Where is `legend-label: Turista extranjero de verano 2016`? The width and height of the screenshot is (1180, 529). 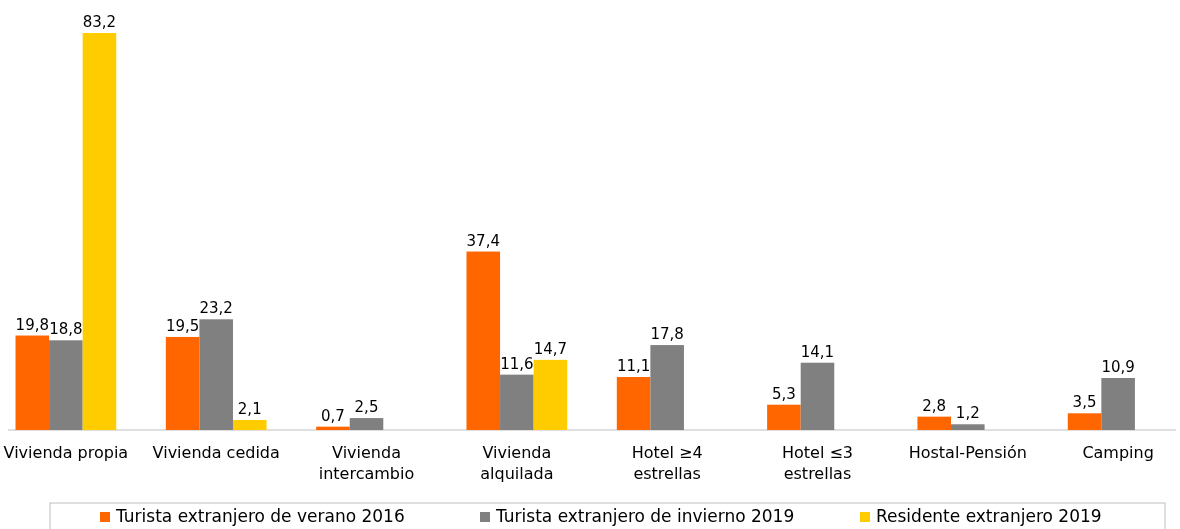 legend-label: Turista extranjero de verano 2016 is located at coordinates (260, 516).